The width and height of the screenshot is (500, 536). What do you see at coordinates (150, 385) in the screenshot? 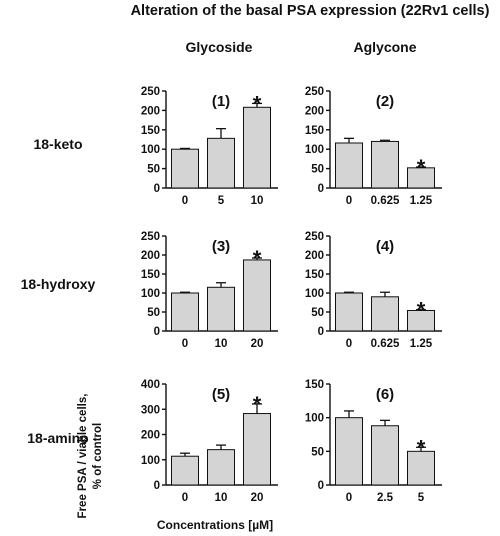
I see `y-tick-label: 400` at bounding box center [150, 385].